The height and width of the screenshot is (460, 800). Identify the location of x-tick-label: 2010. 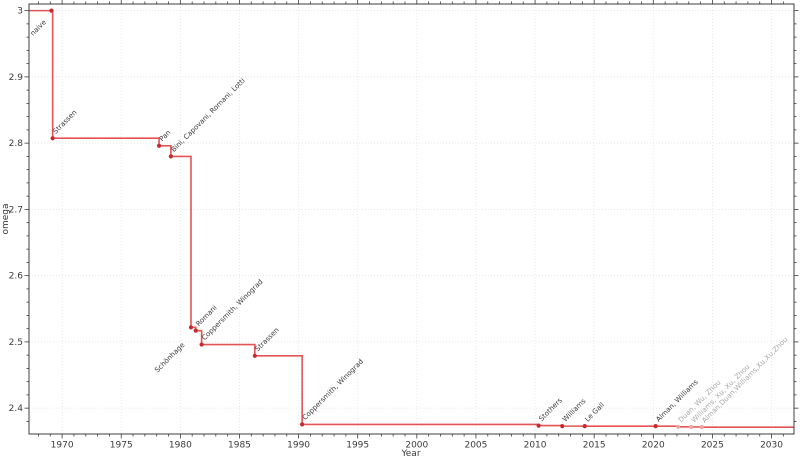
(535, 446).